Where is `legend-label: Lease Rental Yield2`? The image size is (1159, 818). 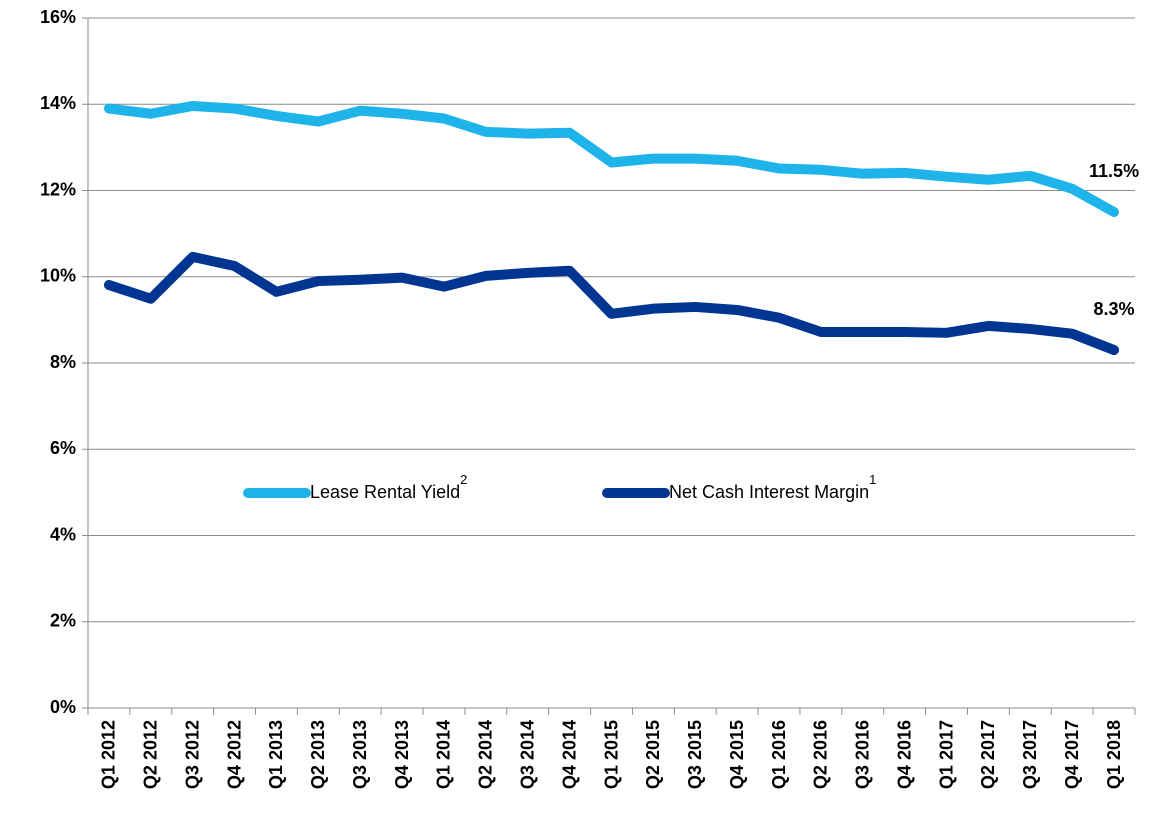
legend-label: Lease Rental Yield2 is located at coordinates (388, 486).